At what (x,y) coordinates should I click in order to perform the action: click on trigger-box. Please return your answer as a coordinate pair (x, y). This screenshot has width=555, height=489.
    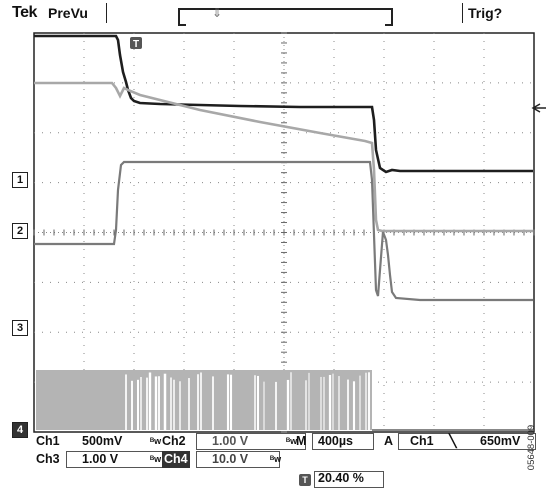
    Looking at the image, I should click on (467, 441).